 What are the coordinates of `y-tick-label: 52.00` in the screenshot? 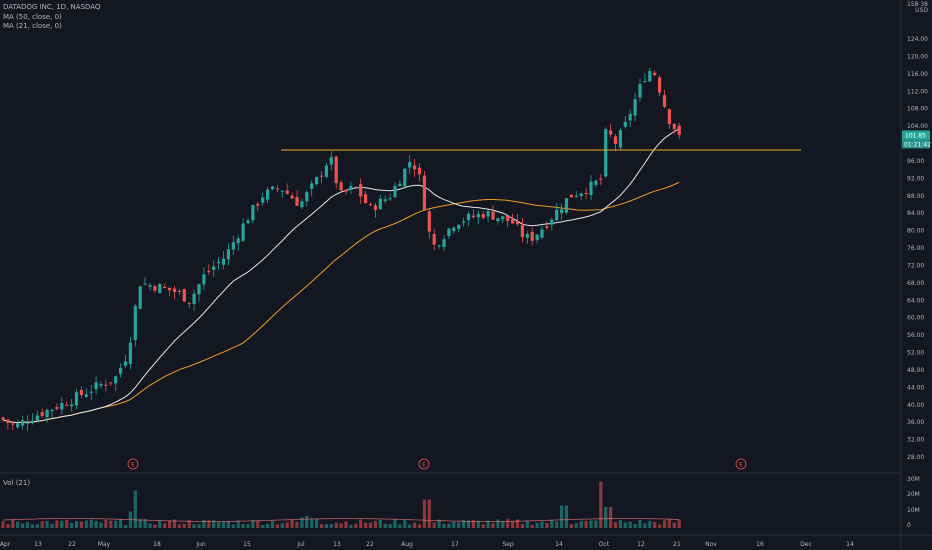 It's located at (915, 353).